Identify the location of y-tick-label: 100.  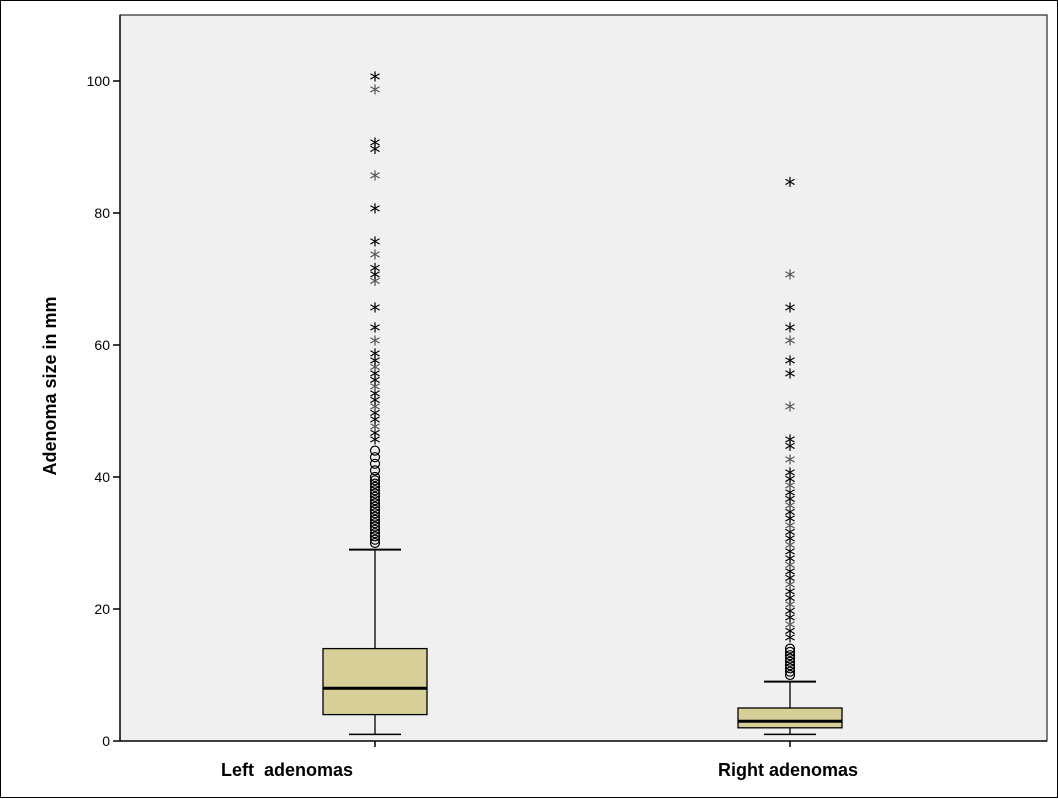
(99, 81).